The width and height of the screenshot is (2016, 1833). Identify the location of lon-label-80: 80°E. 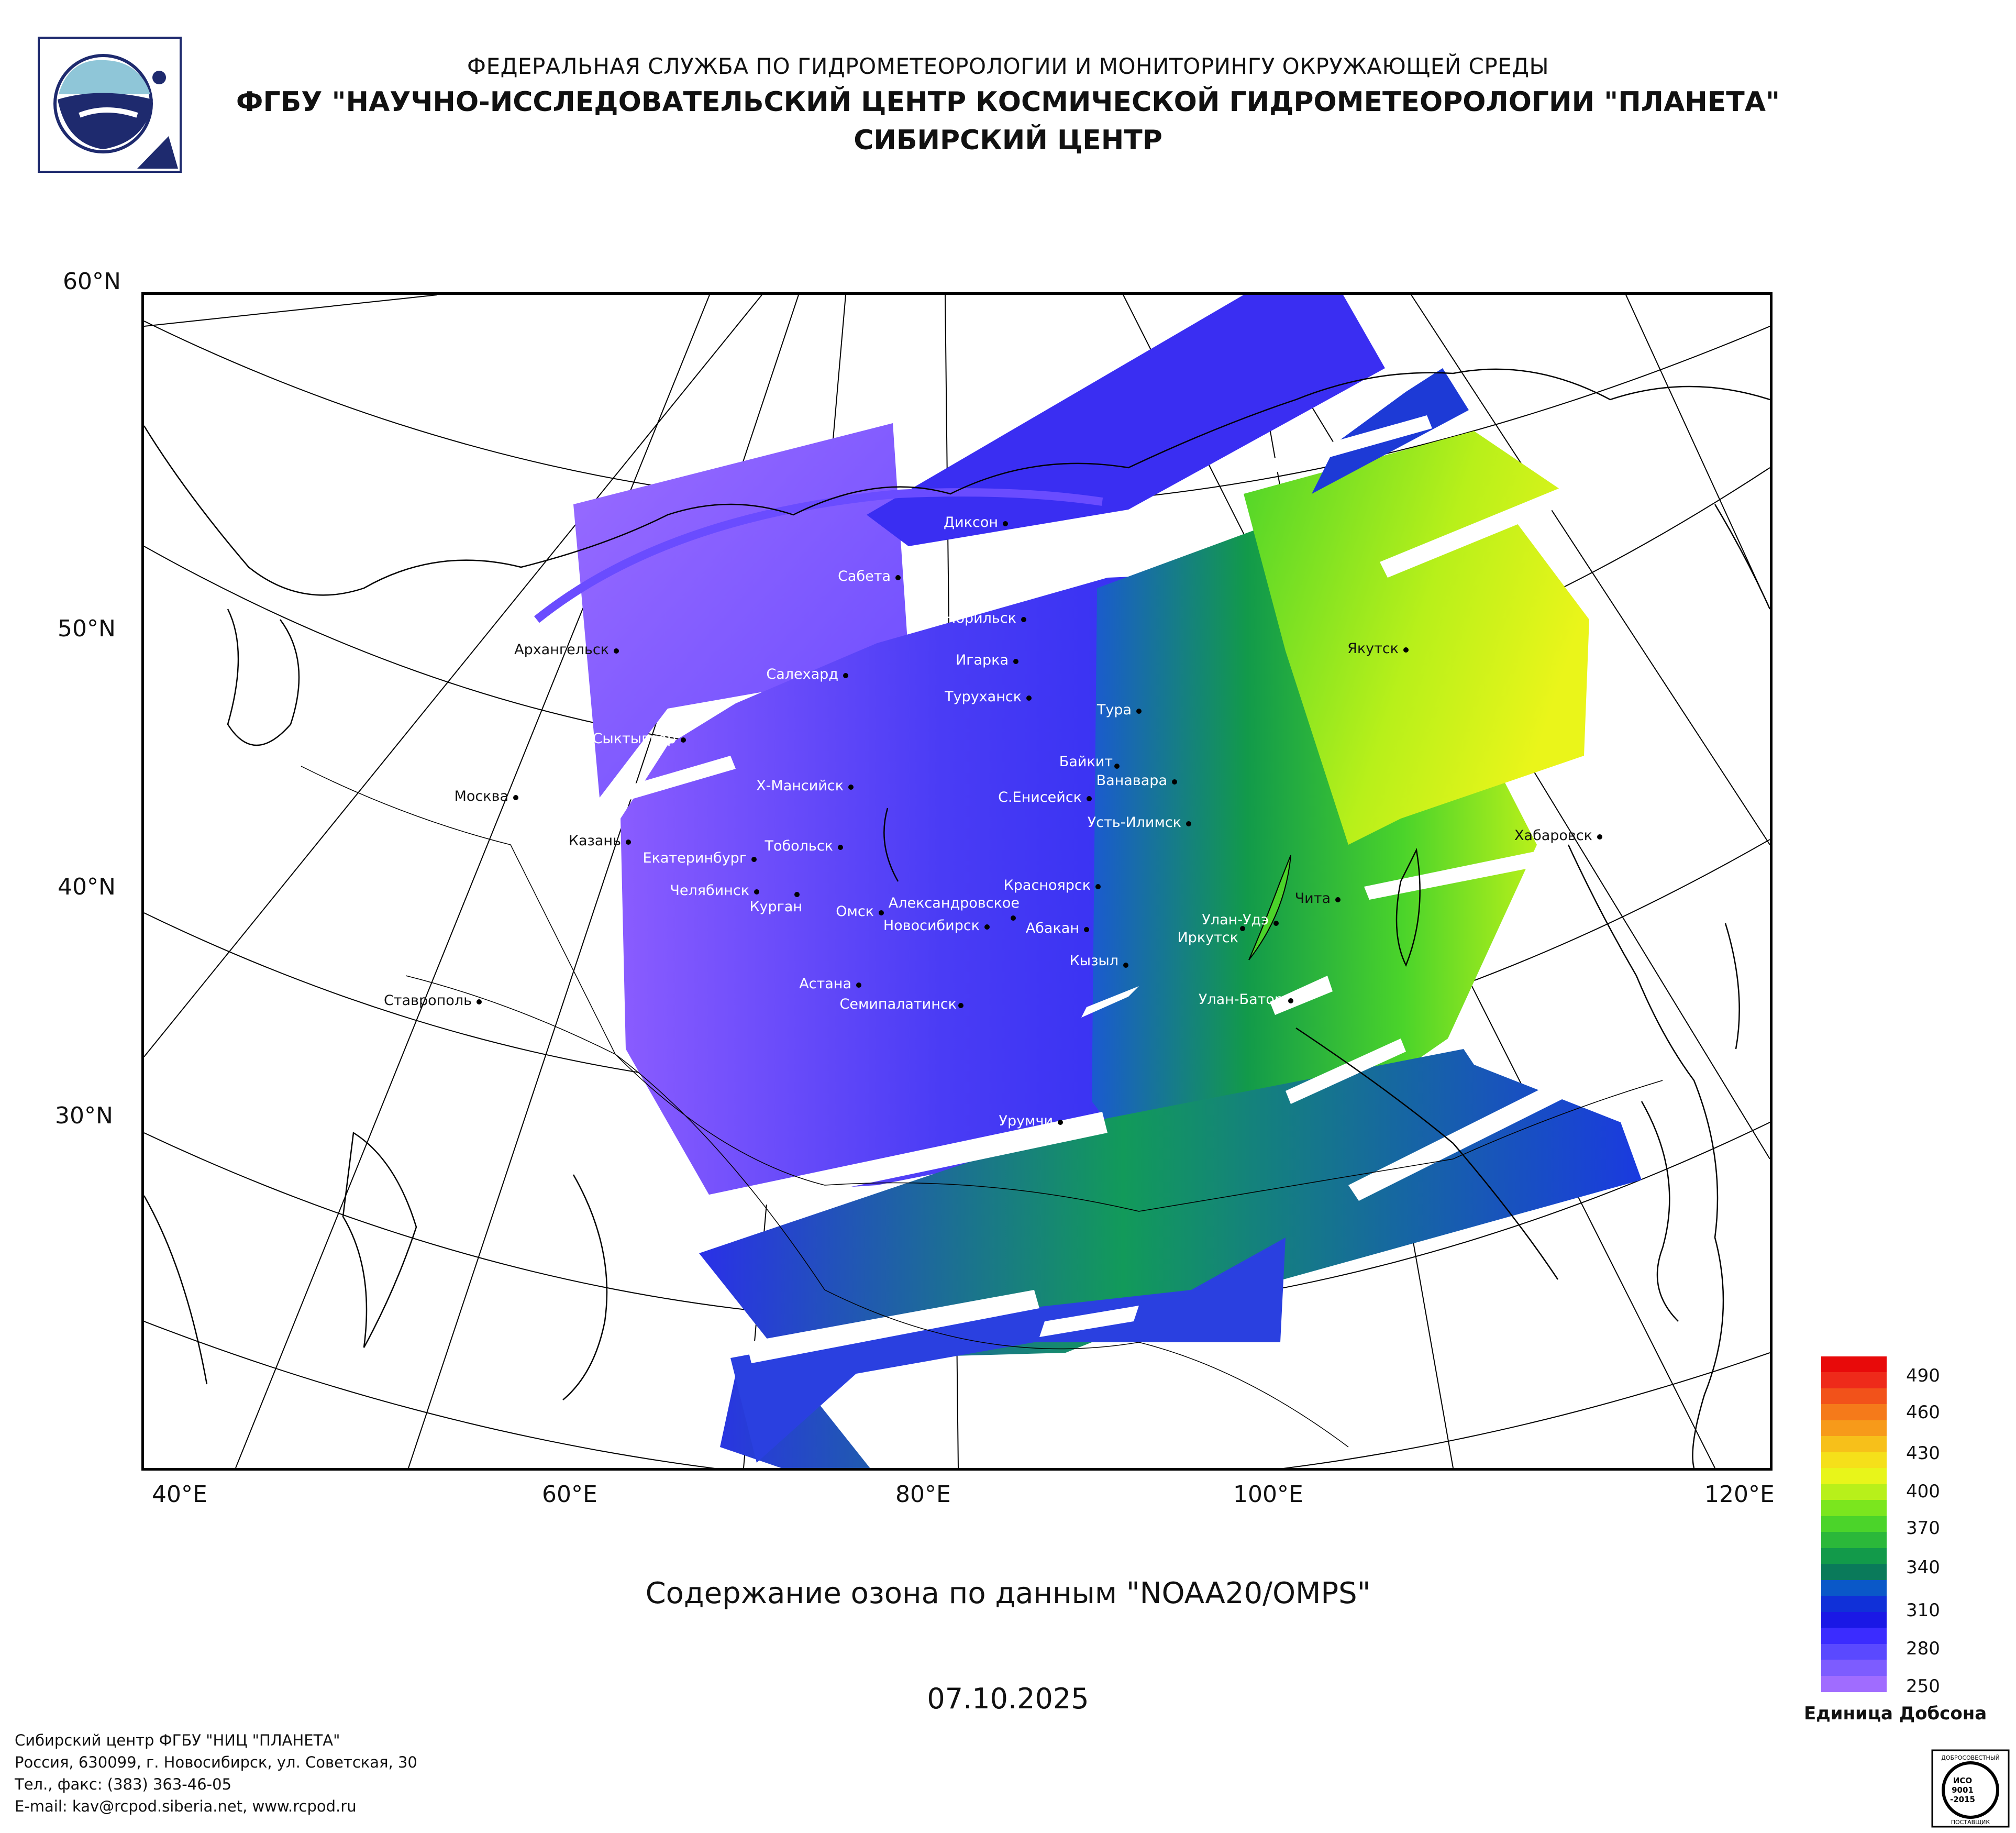
(923, 1494).